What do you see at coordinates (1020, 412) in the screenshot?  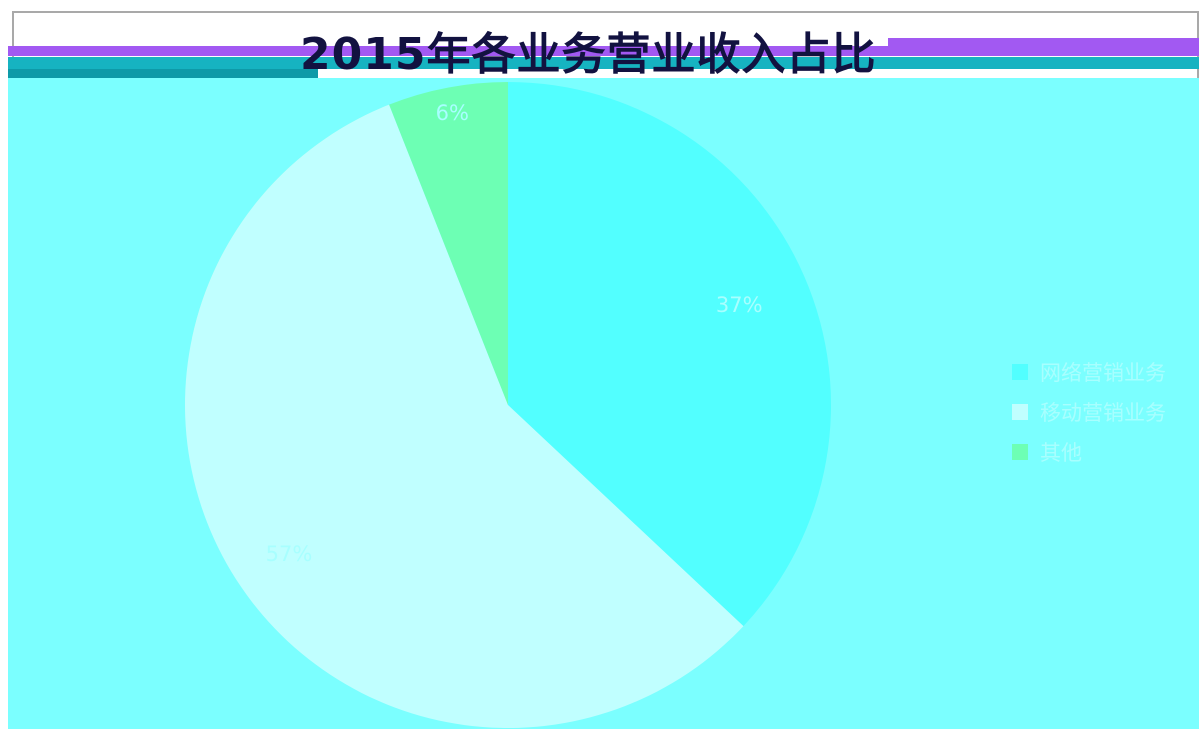 I see `legend-swatch-mobile-marketing` at bounding box center [1020, 412].